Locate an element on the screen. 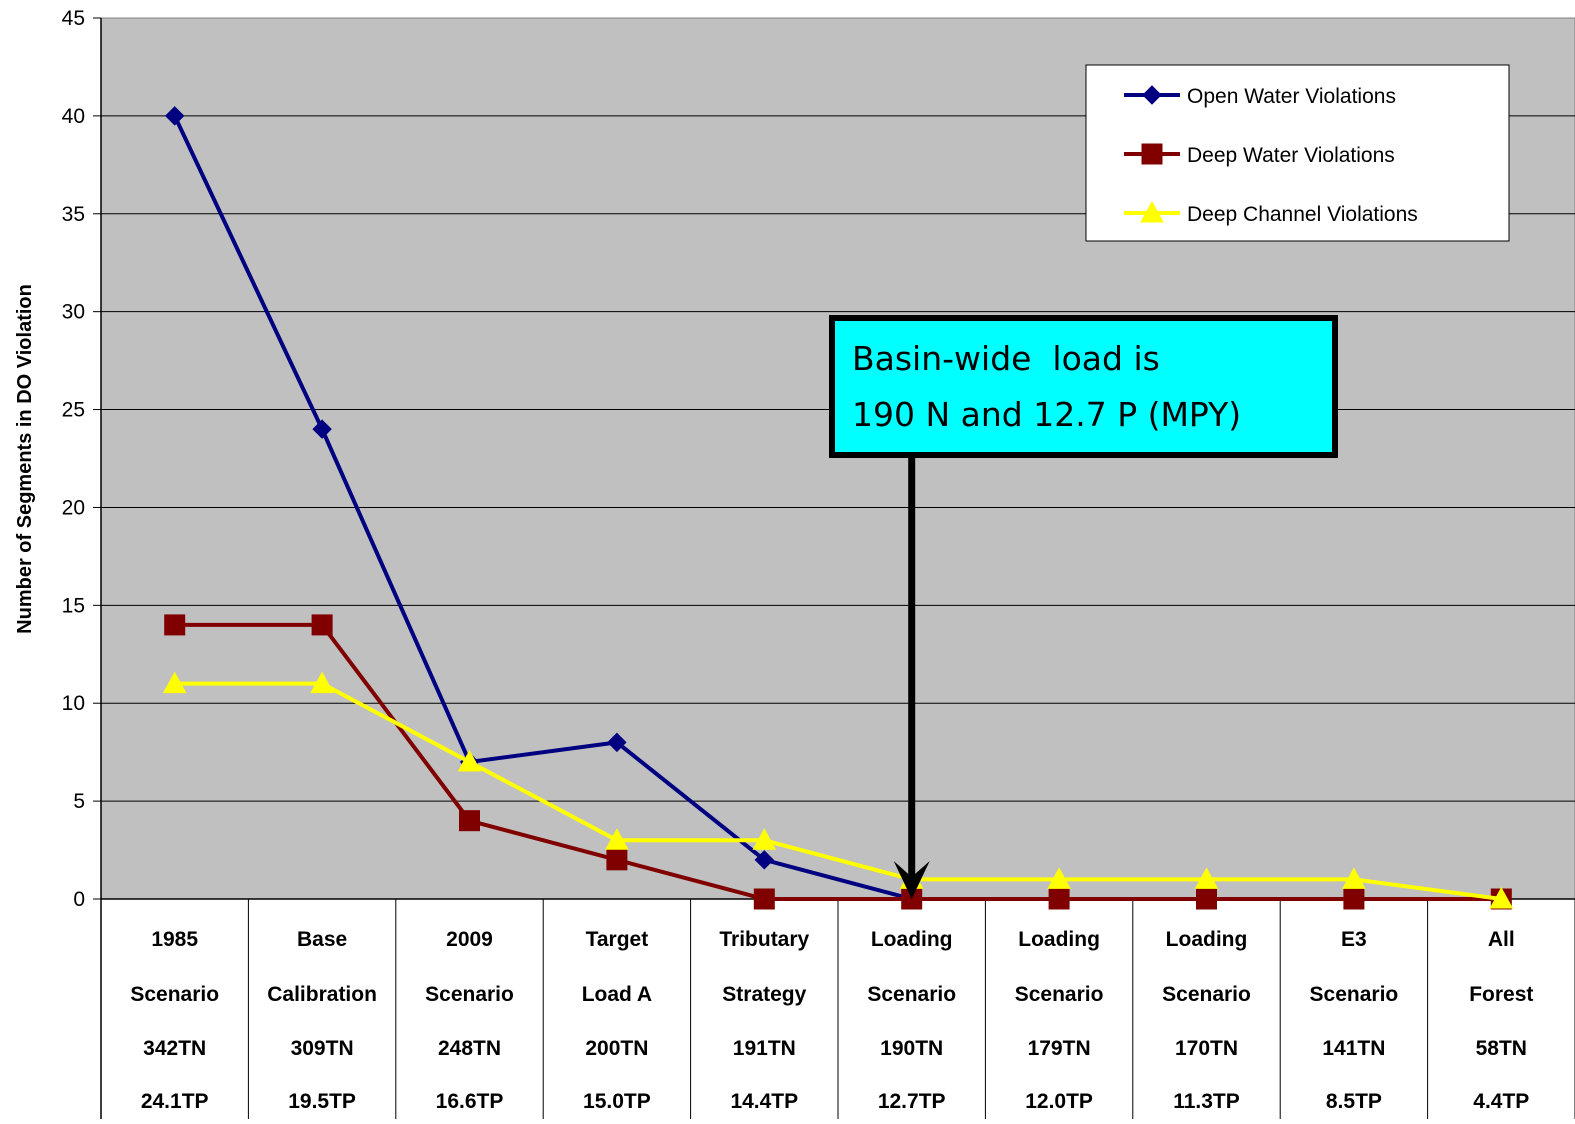  category-label-line: 15.0TP is located at coordinates (617, 1101).